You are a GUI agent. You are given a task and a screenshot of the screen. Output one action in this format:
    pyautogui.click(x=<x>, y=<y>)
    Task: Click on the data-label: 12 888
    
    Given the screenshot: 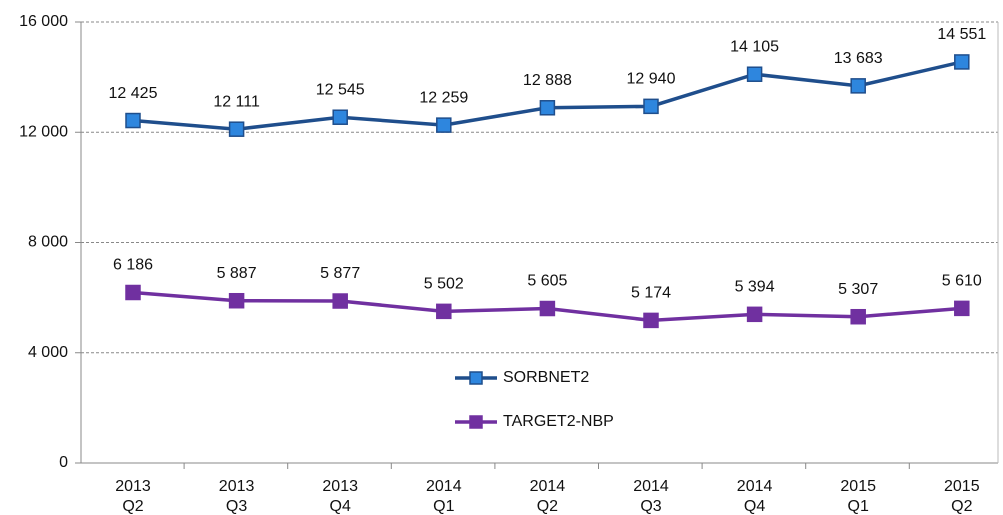 What is the action you would take?
    pyautogui.click(x=547, y=80)
    